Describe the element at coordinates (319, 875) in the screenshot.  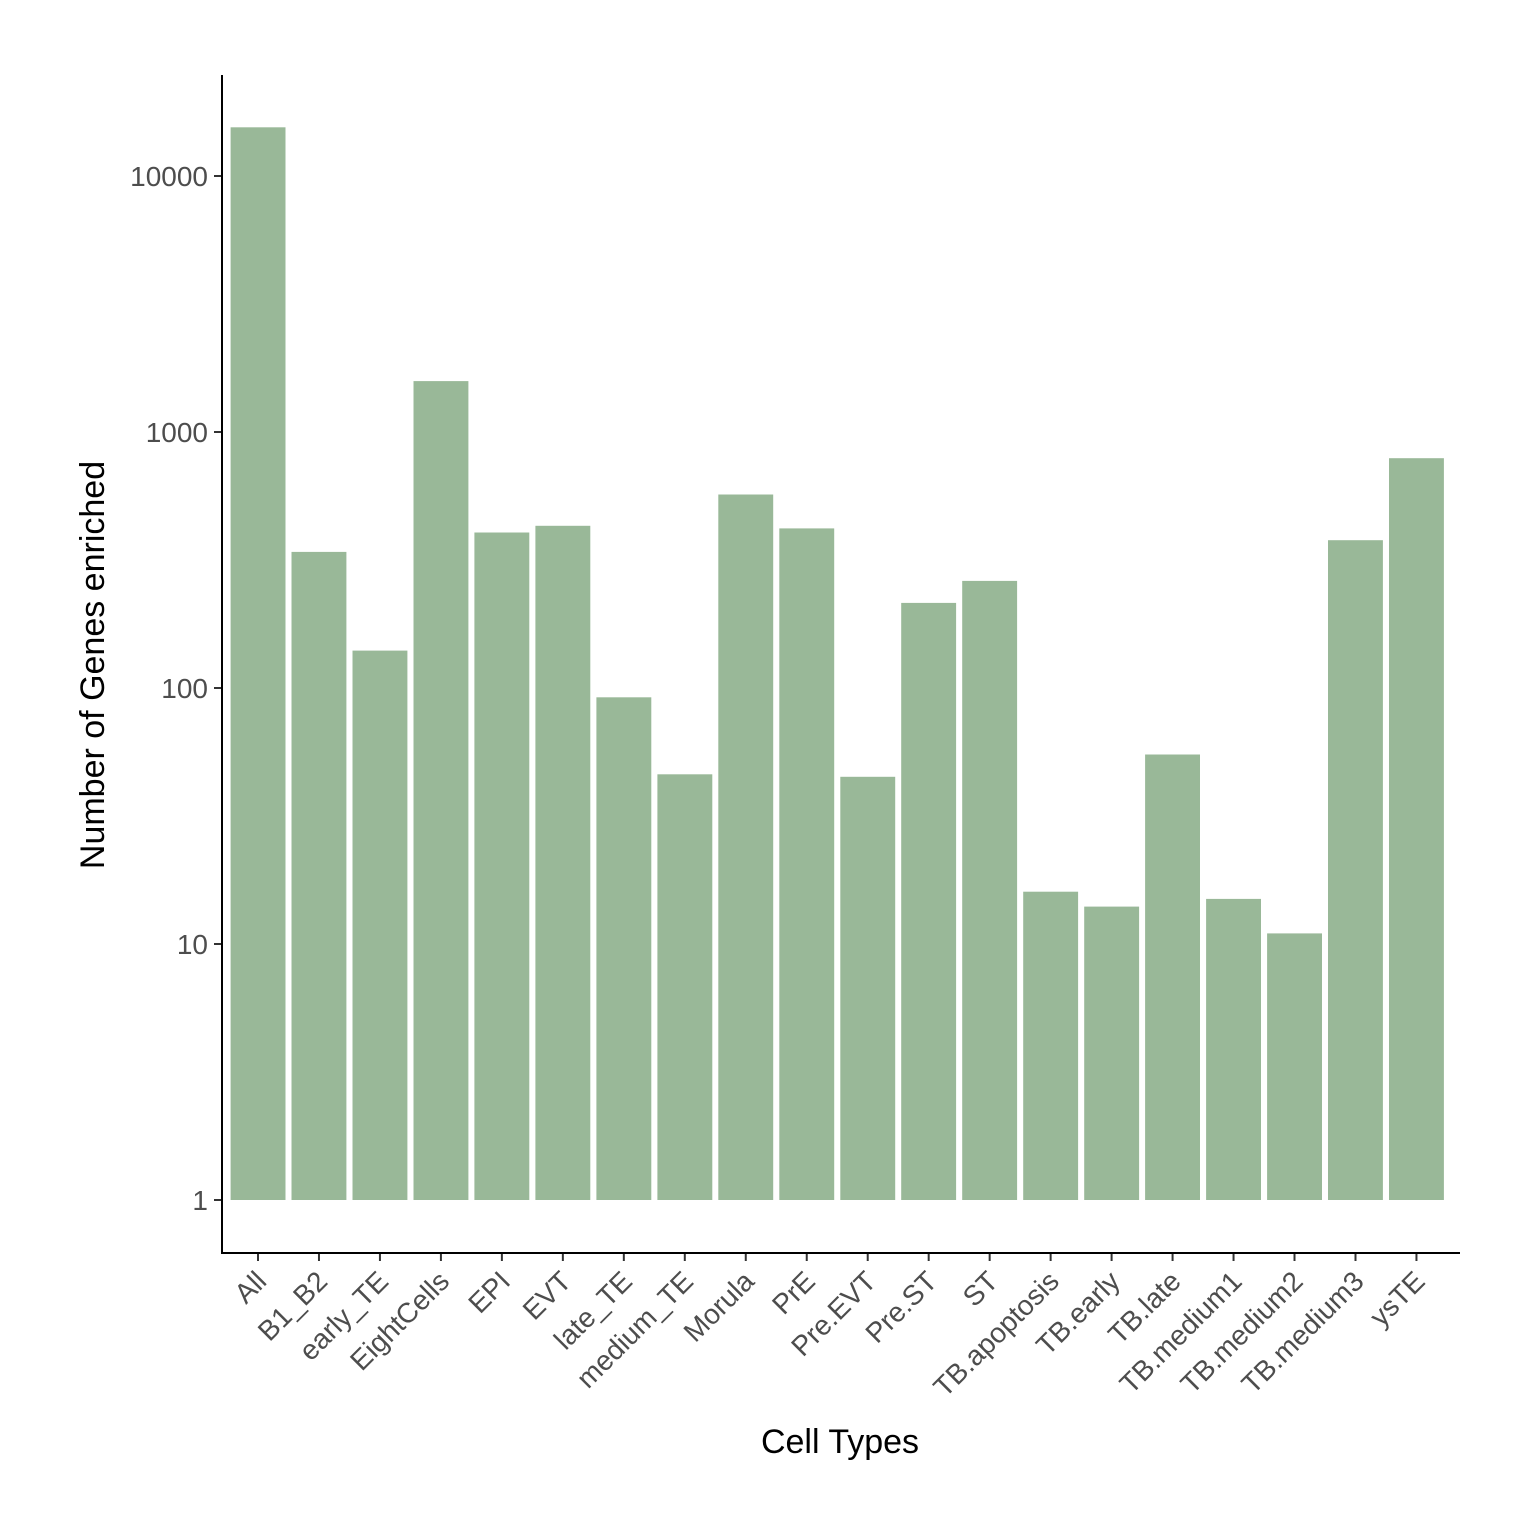
I see `bar-b1-b2` at that location.